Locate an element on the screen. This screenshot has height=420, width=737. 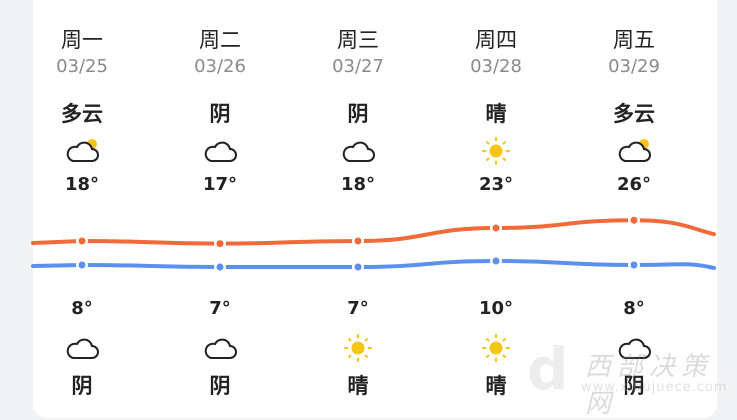
low-temp: 10° is located at coordinates (496, 308).